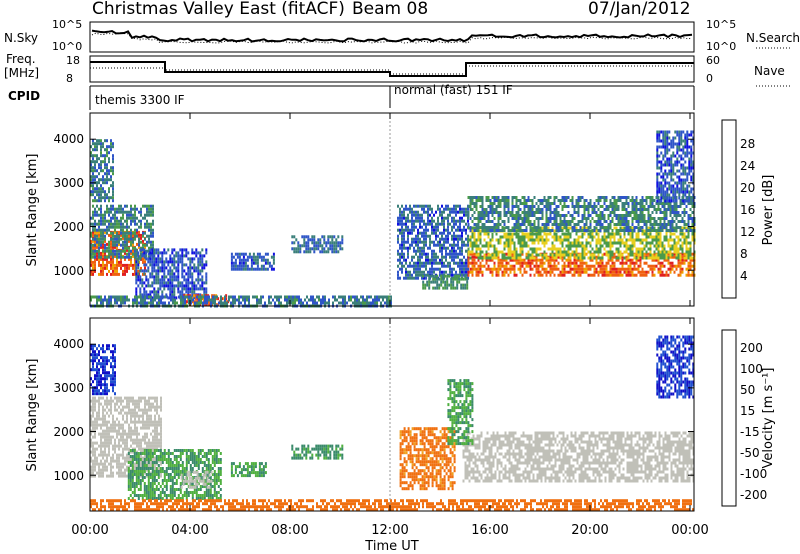 The image size is (800, 554). I want to click on date-label: 07/Jan/2012, so click(639, 9).